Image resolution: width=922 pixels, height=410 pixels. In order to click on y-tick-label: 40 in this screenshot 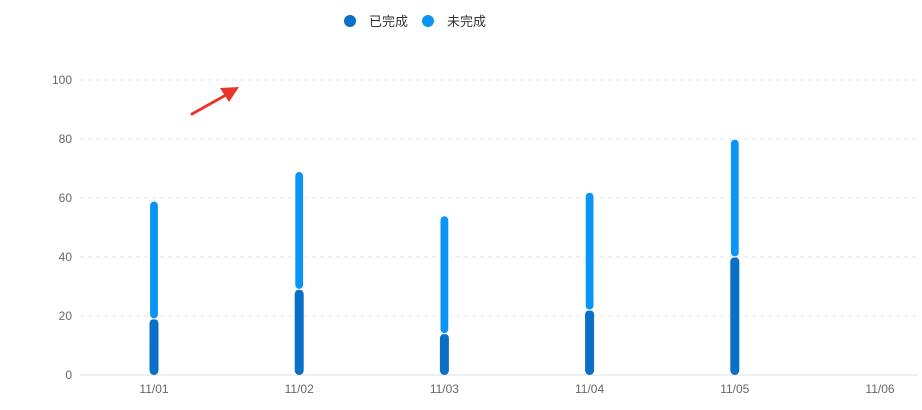, I will do `click(66, 257)`.